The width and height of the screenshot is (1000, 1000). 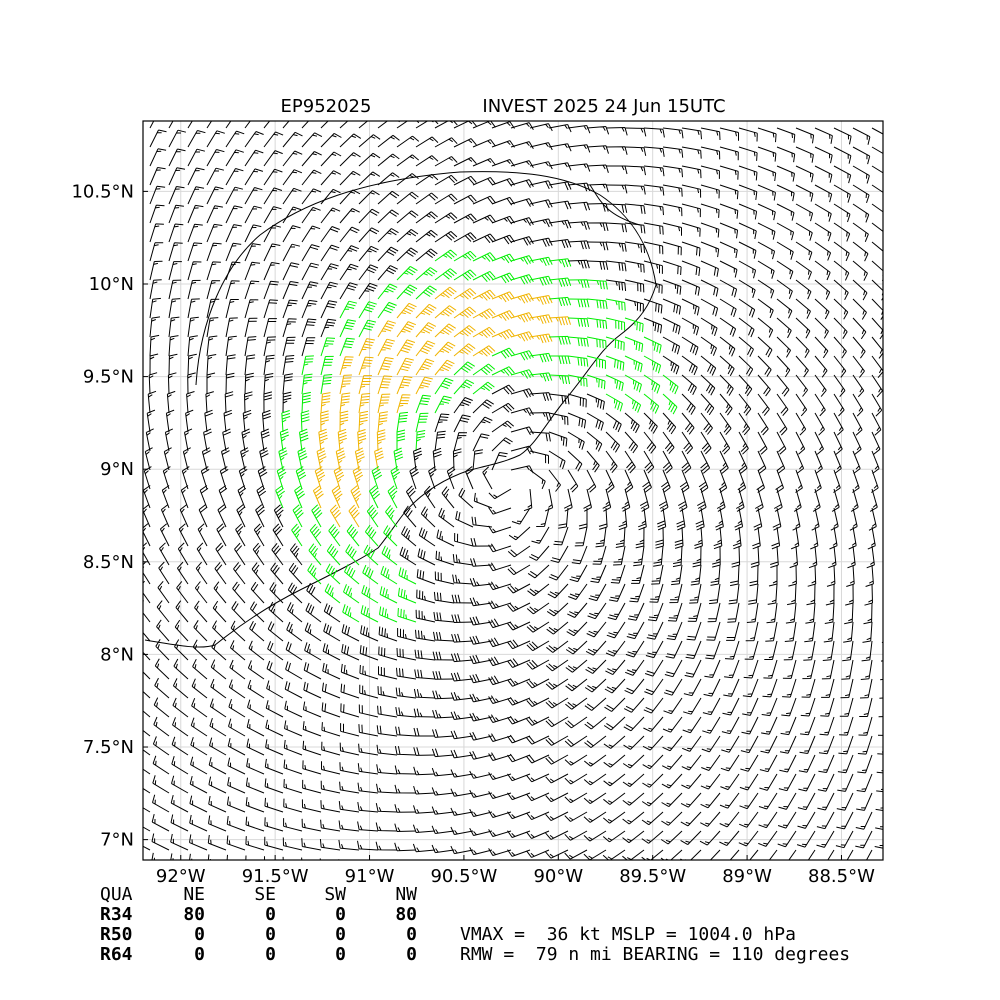 I want to click on table-cell: 0, so click(x=270, y=914).